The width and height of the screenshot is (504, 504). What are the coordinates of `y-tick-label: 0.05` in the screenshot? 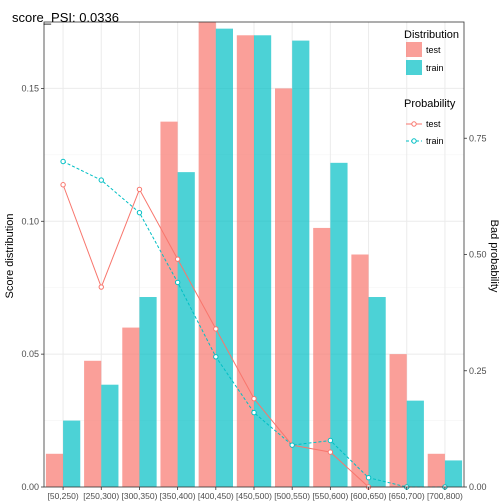 It's located at (30, 354).